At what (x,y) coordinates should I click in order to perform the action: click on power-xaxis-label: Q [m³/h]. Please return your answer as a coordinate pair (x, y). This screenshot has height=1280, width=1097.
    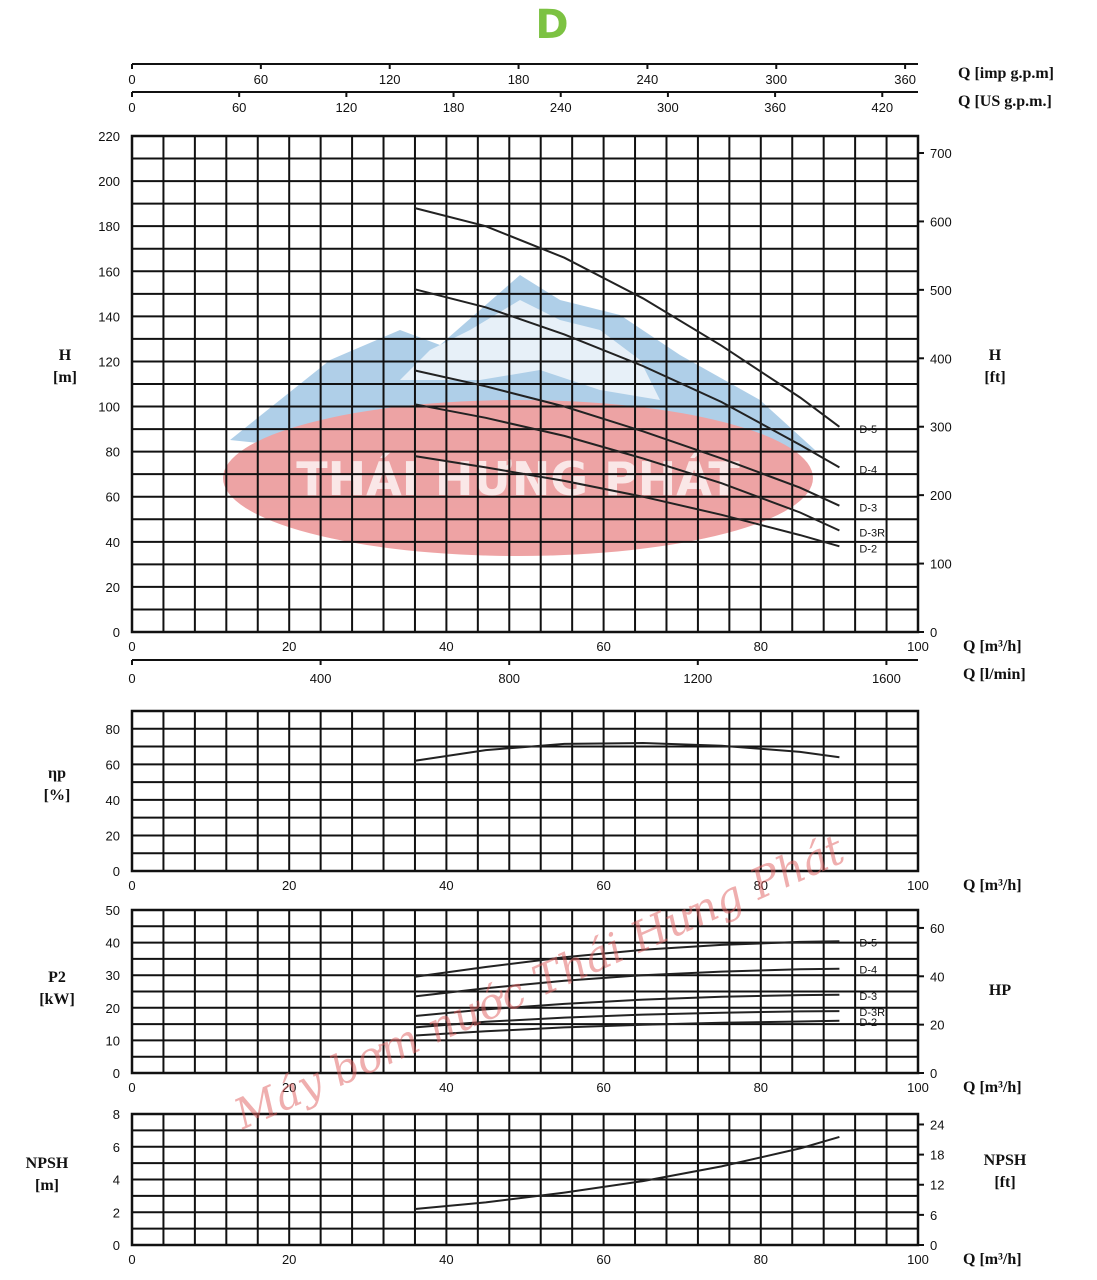
    Looking at the image, I should click on (992, 1087).